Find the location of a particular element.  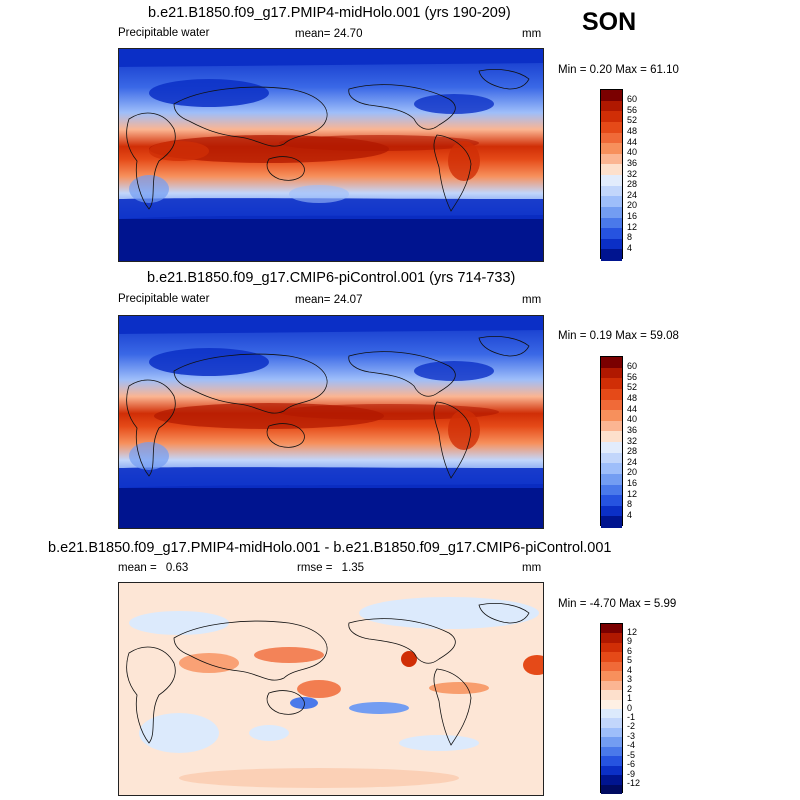

panel-1-minmax: Min = 0.20 Max = 61.10 is located at coordinates (618, 70).